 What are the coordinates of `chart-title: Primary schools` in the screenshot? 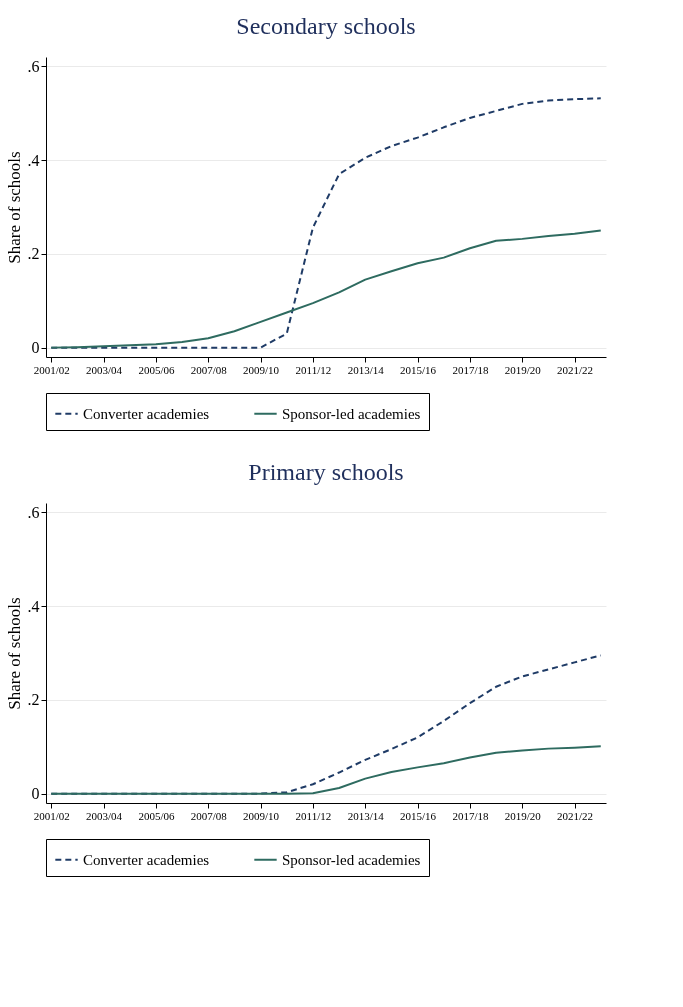 It's located at (326, 472).